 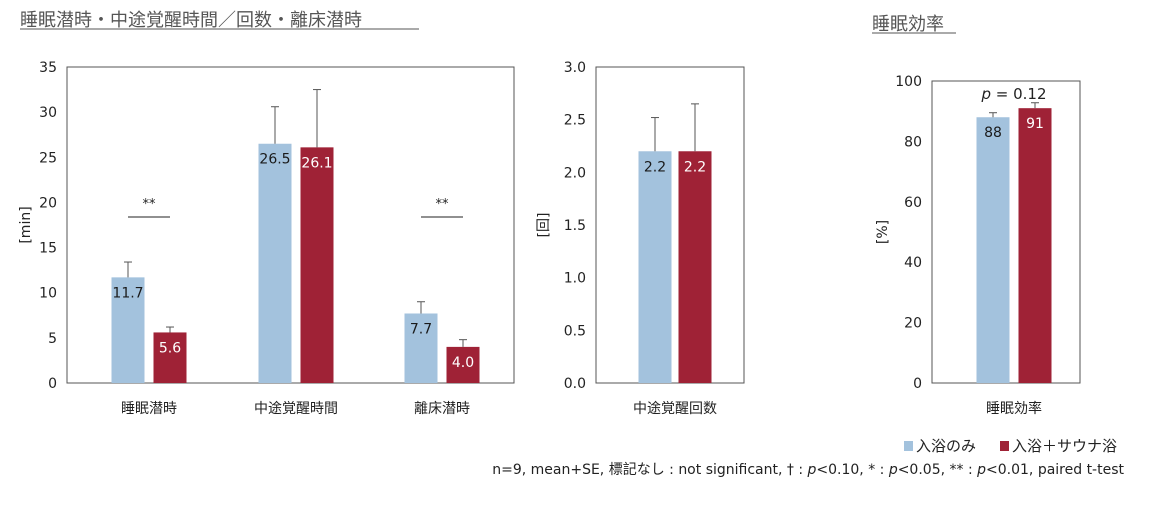 What do you see at coordinates (908, 82) in the screenshot?
I see `y-tick-label: 100` at bounding box center [908, 82].